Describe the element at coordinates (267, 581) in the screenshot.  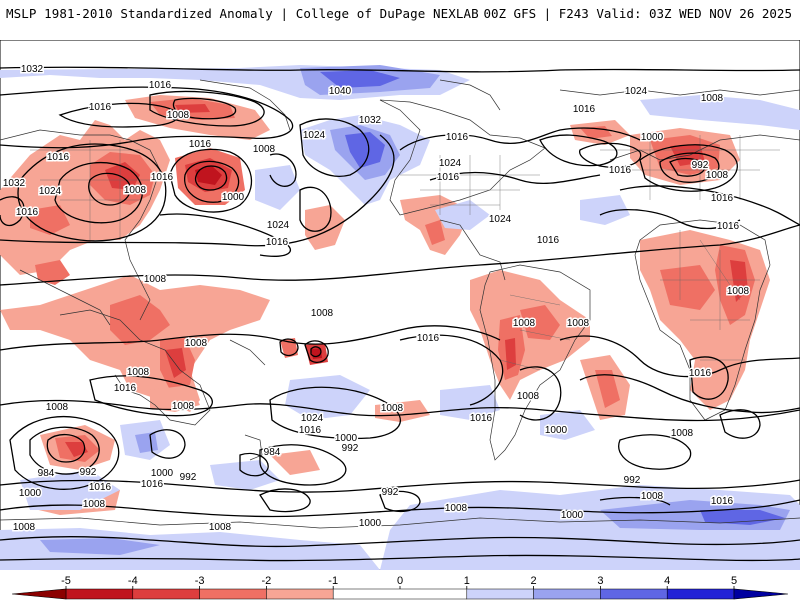
I see `colorbar-tick-label: -2` at that location.